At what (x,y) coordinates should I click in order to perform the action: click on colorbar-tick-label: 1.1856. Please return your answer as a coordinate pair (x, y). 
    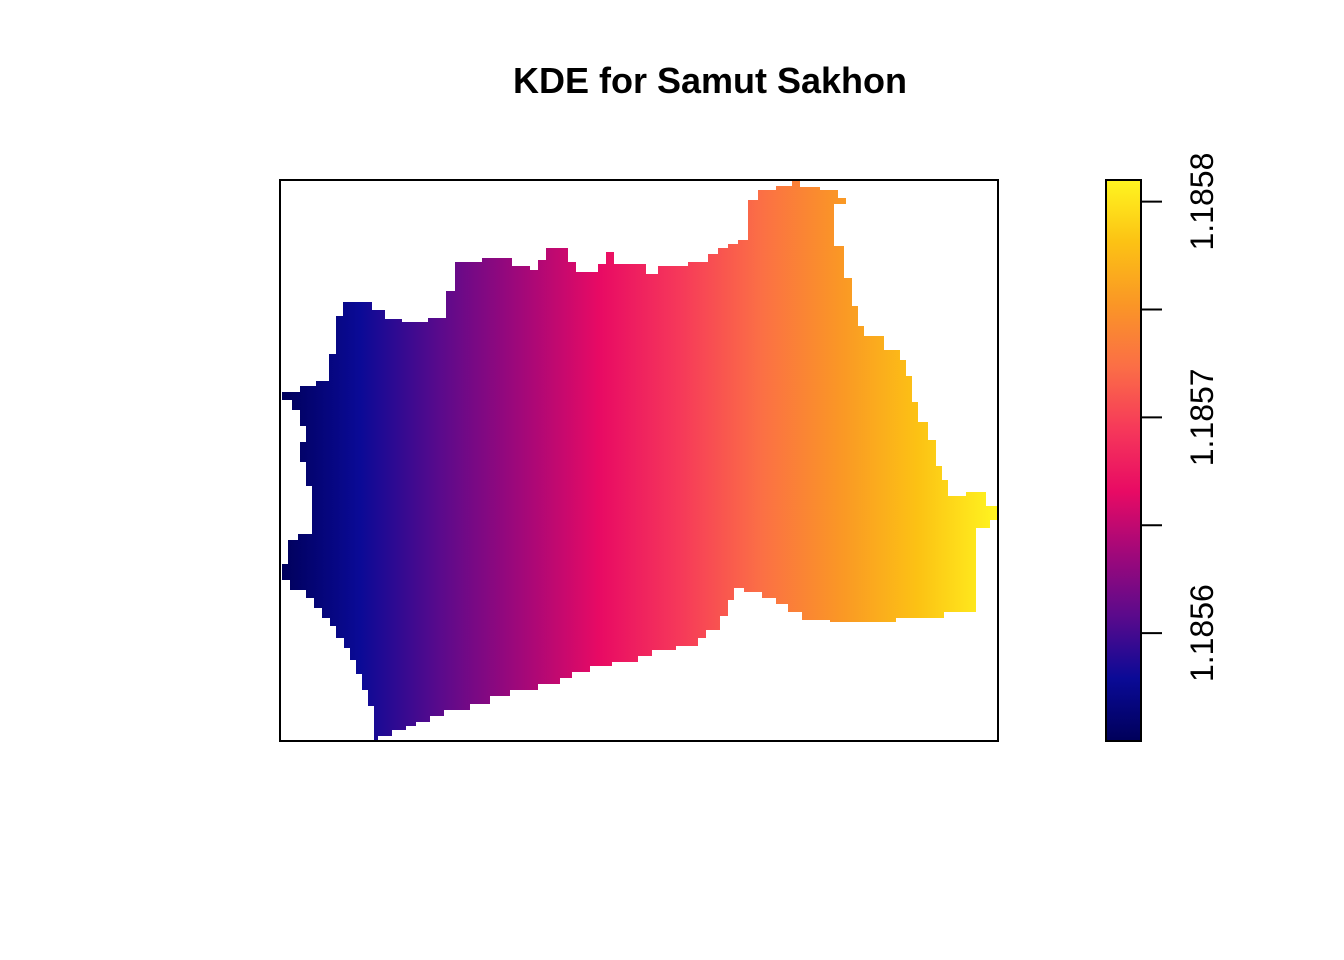
    Looking at the image, I should click on (1202, 633).